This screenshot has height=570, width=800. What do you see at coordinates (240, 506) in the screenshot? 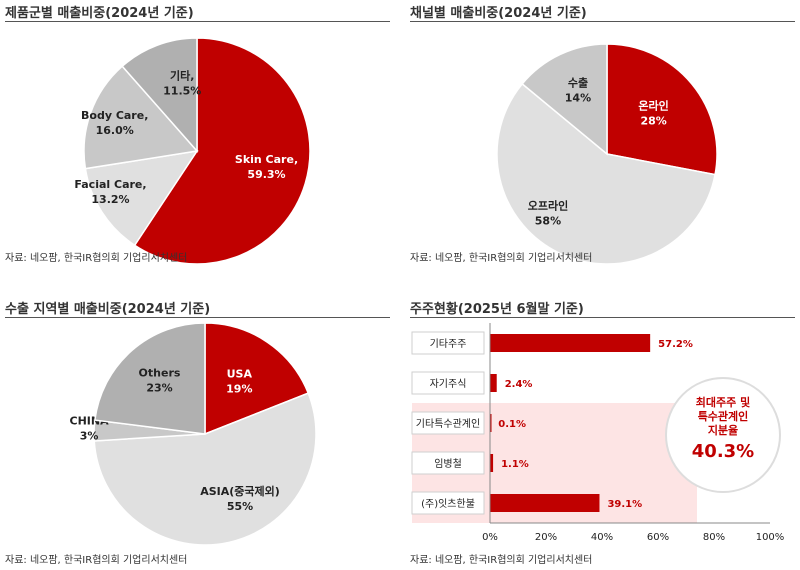
I see `slice-value: 55%` at bounding box center [240, 506].